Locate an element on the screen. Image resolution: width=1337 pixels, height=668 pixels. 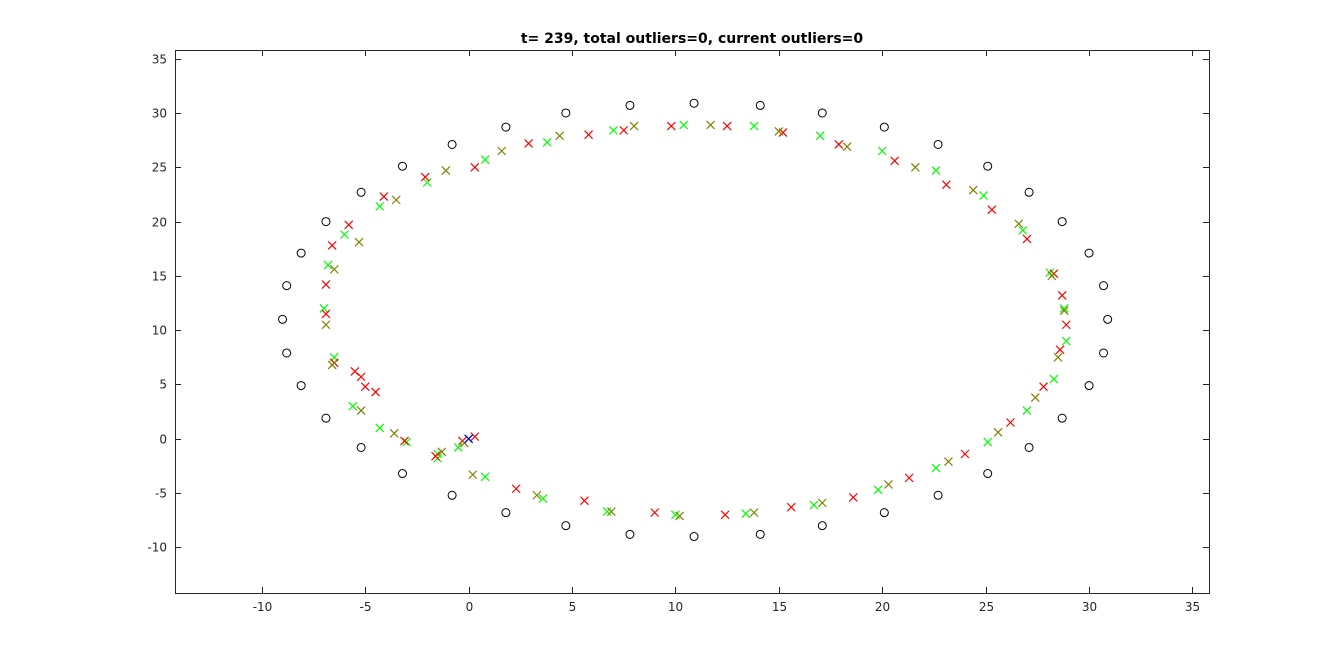
x-tick-label: 35 is located at coordinates (1192, 607).